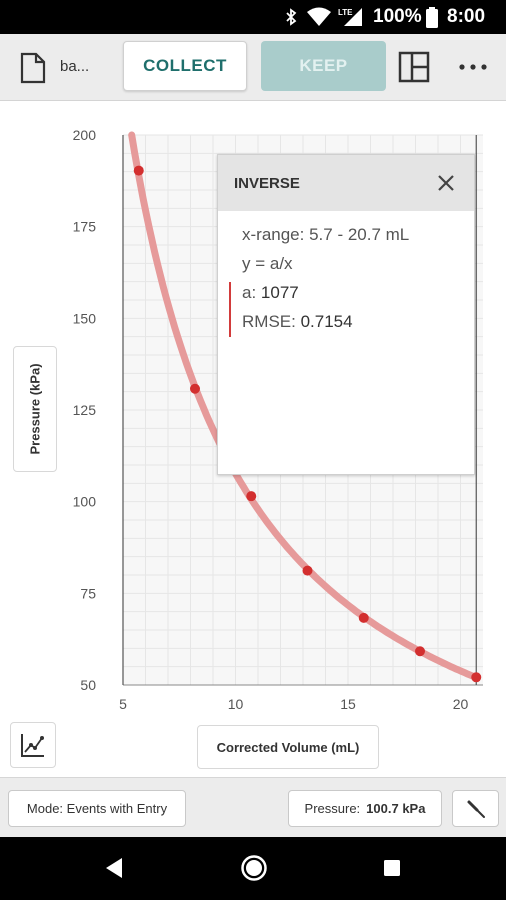  I want to click on probe-icon, so click(476, 809).